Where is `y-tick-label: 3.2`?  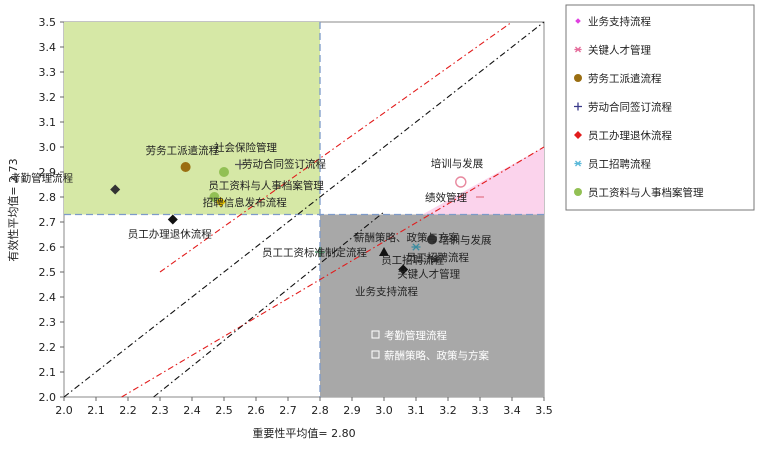
y-tick-label: 3.2 is located at coordinates (48, 97).